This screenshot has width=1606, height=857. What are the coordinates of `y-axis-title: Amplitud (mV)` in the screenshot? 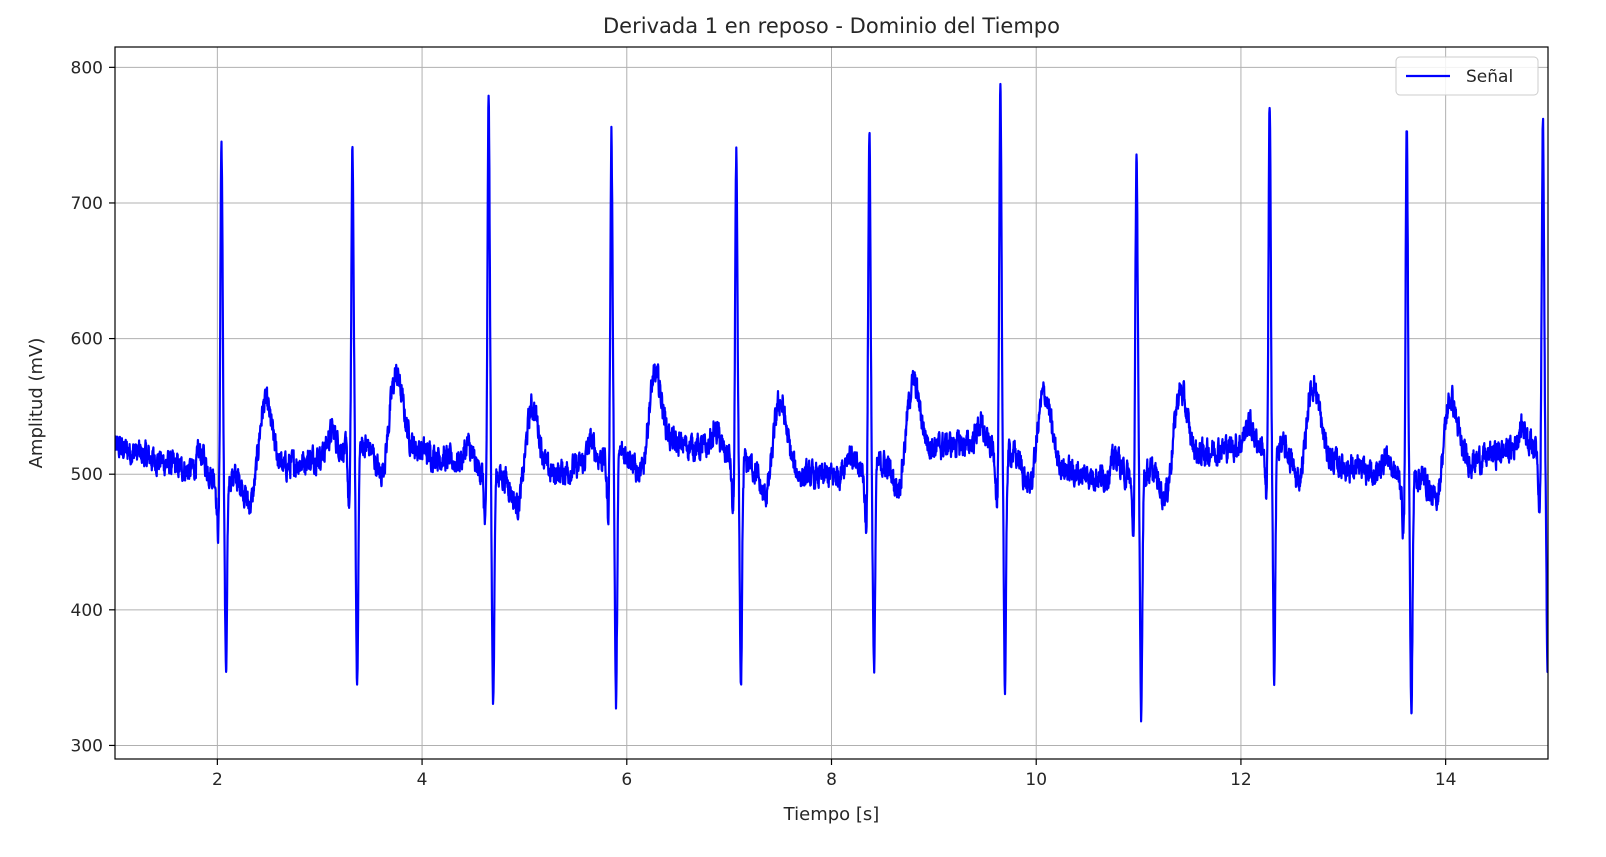 It's located at (36, 403).